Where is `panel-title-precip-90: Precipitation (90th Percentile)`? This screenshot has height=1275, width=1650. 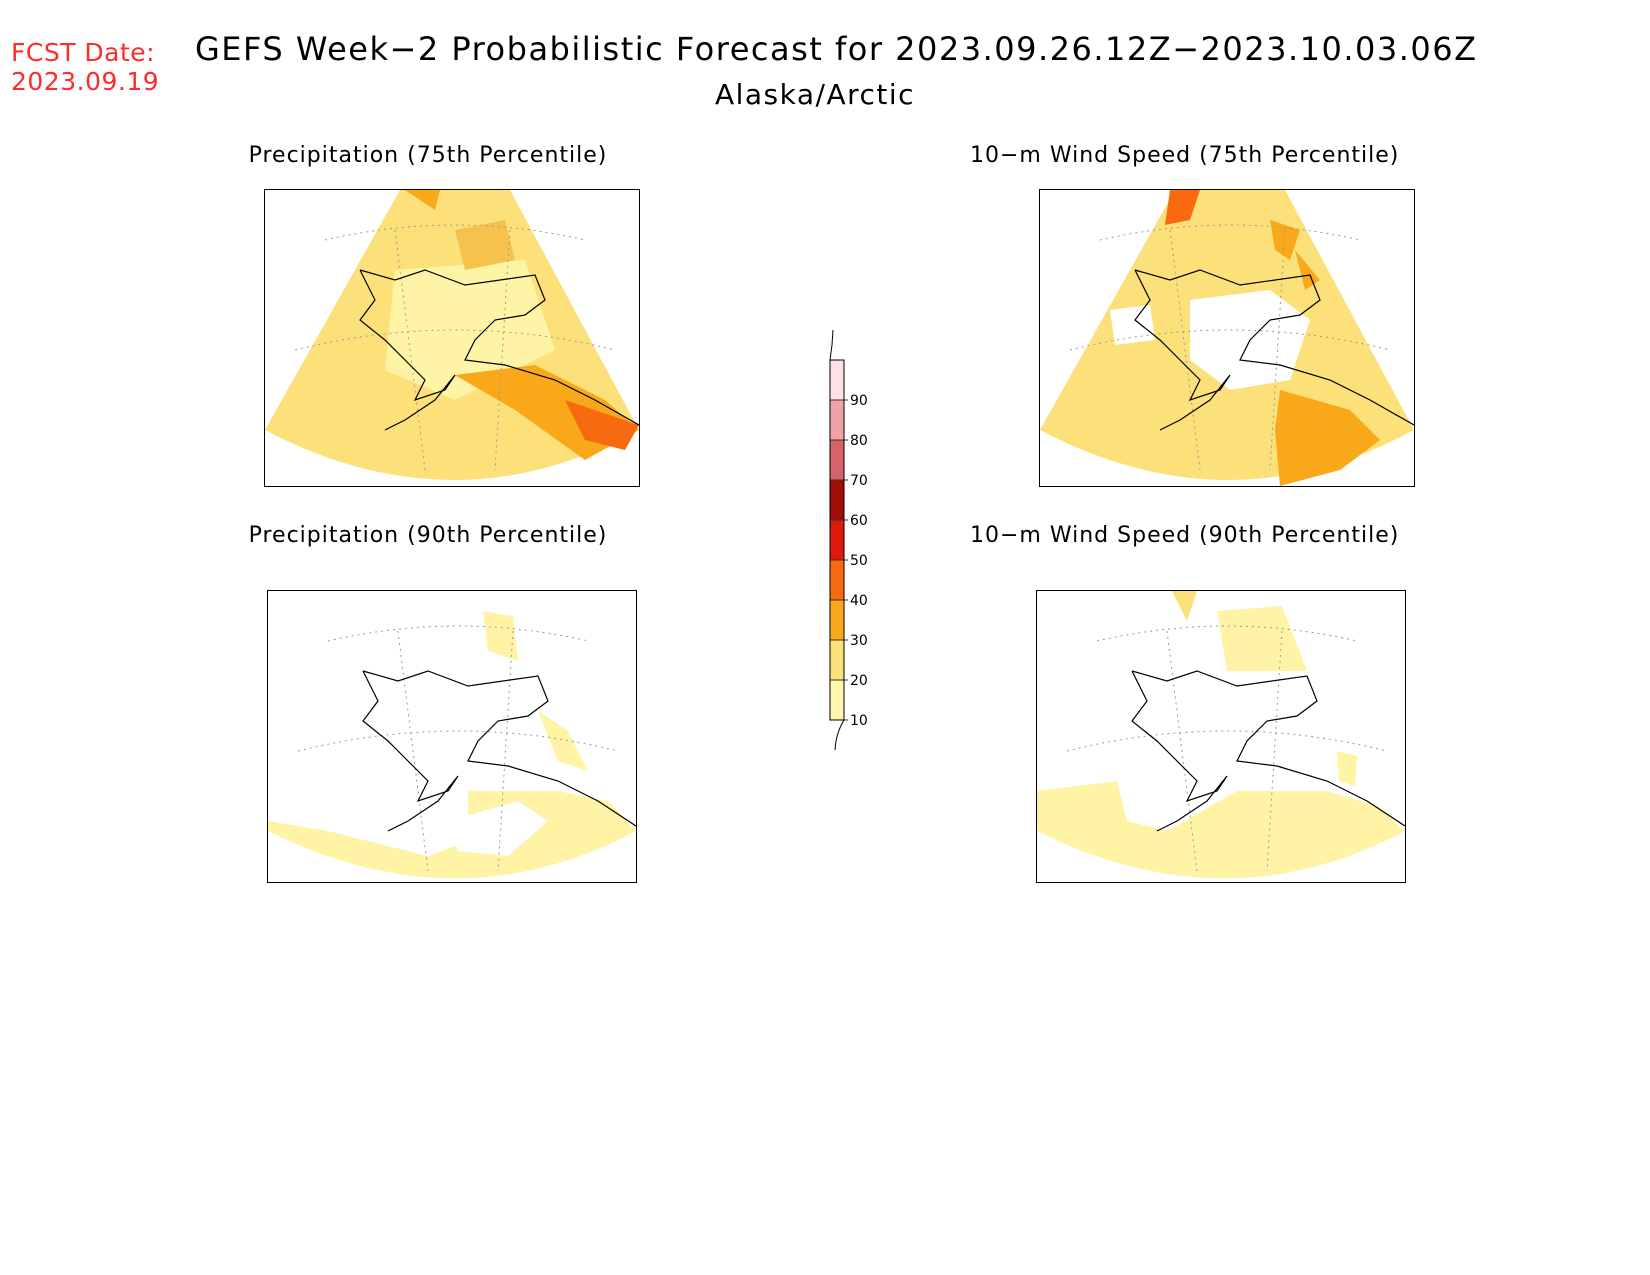 panel-title-precip-90: Precipitation (90th Percentile) is located at coordinates (428, 535).